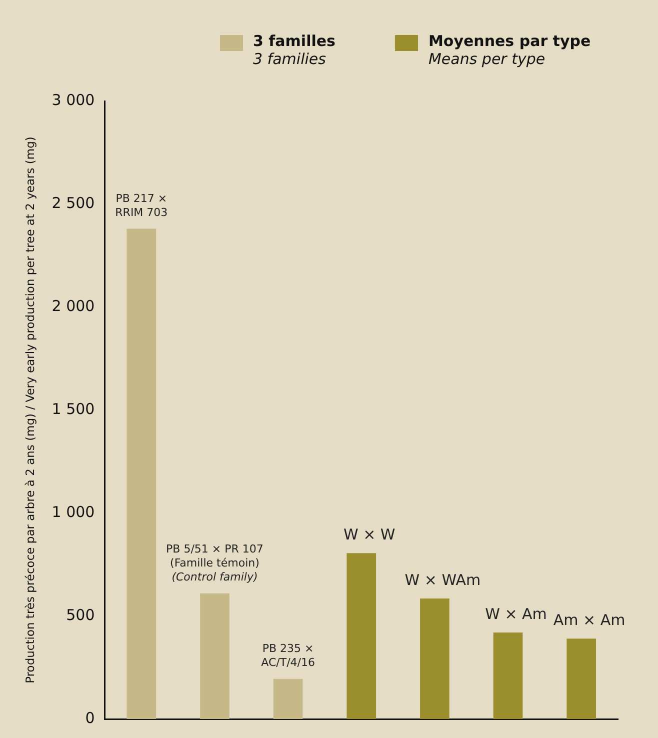 The height and width of the screenshot is (738, 658). What do you see at coordinates (442, 579) in the screenshot?
I see `x-tick-label: W × WAm` at bounding box center [442, 579].